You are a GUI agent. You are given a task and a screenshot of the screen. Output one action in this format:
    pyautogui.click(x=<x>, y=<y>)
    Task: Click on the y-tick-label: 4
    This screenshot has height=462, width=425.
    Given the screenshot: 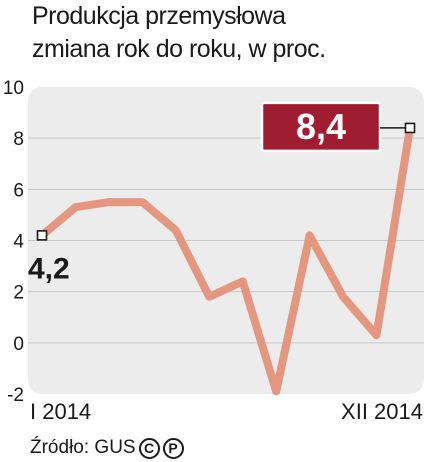 What is the action you would take?
    pyautogui.click(x=18, y=242)
    